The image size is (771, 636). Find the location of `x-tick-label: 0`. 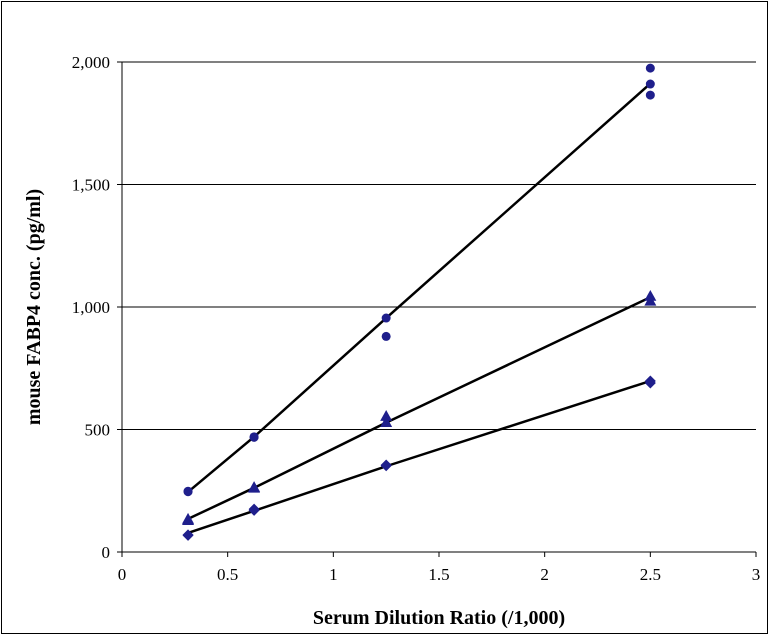

x-tick-label: 0 is located at coordinates (122, 574).